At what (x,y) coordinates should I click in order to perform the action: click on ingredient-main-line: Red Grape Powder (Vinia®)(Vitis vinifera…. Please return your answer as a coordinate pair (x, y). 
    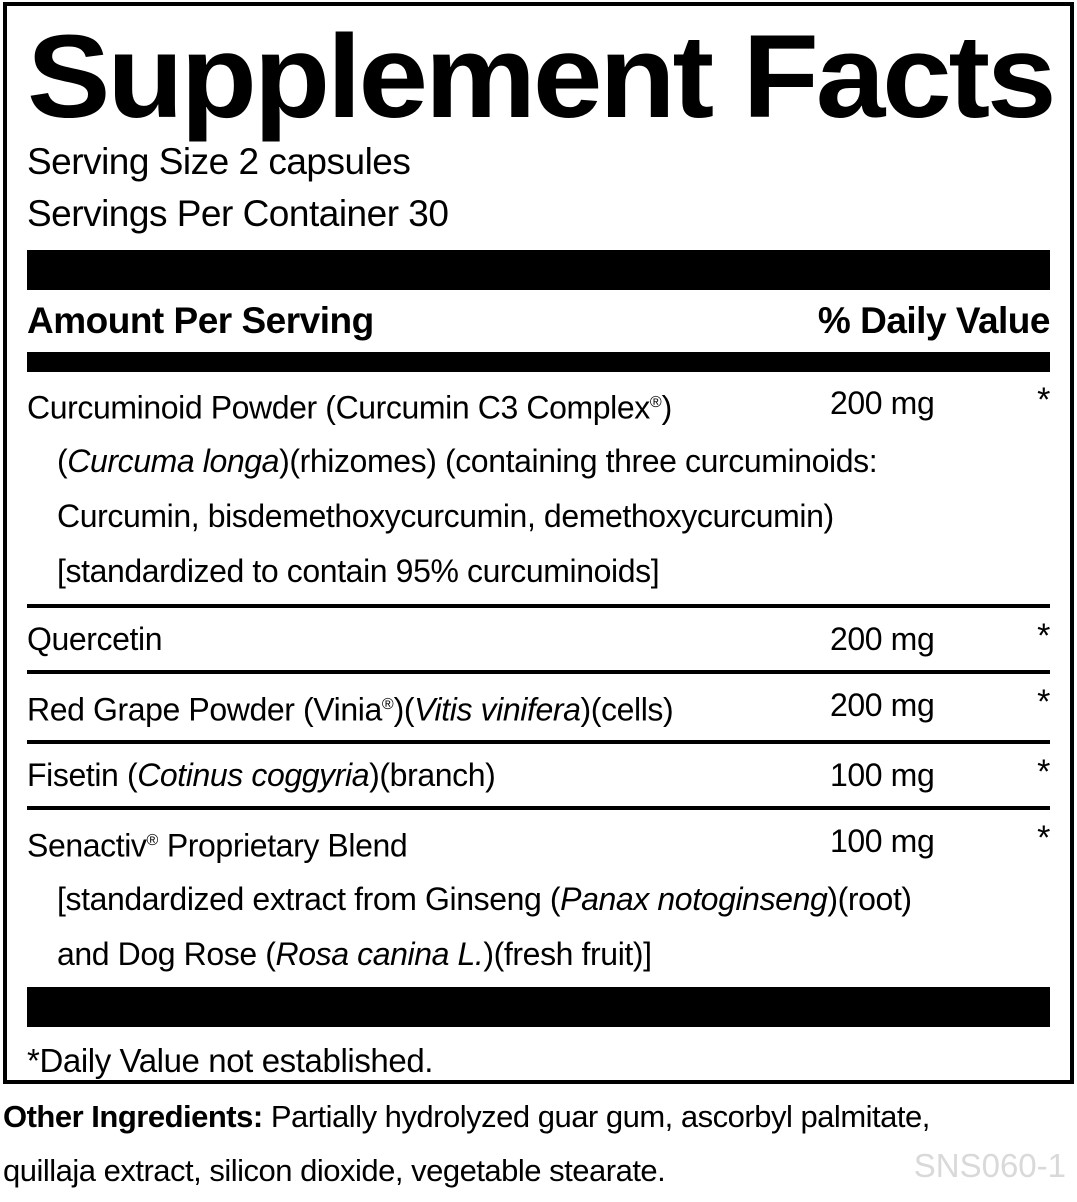
    Looking at the image, I should click on (538, 707).